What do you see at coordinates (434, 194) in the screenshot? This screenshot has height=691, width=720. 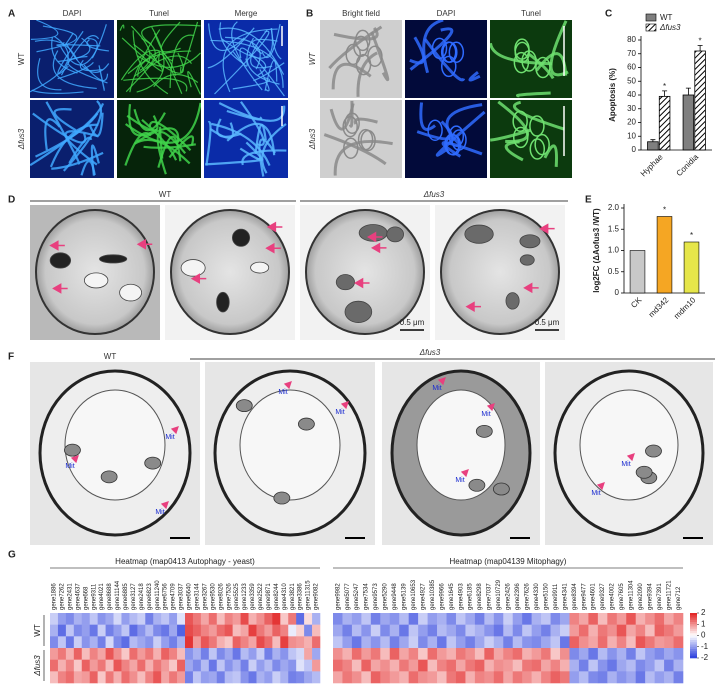 I see `group-label: Δfus3` at bounding box center [434, 194].